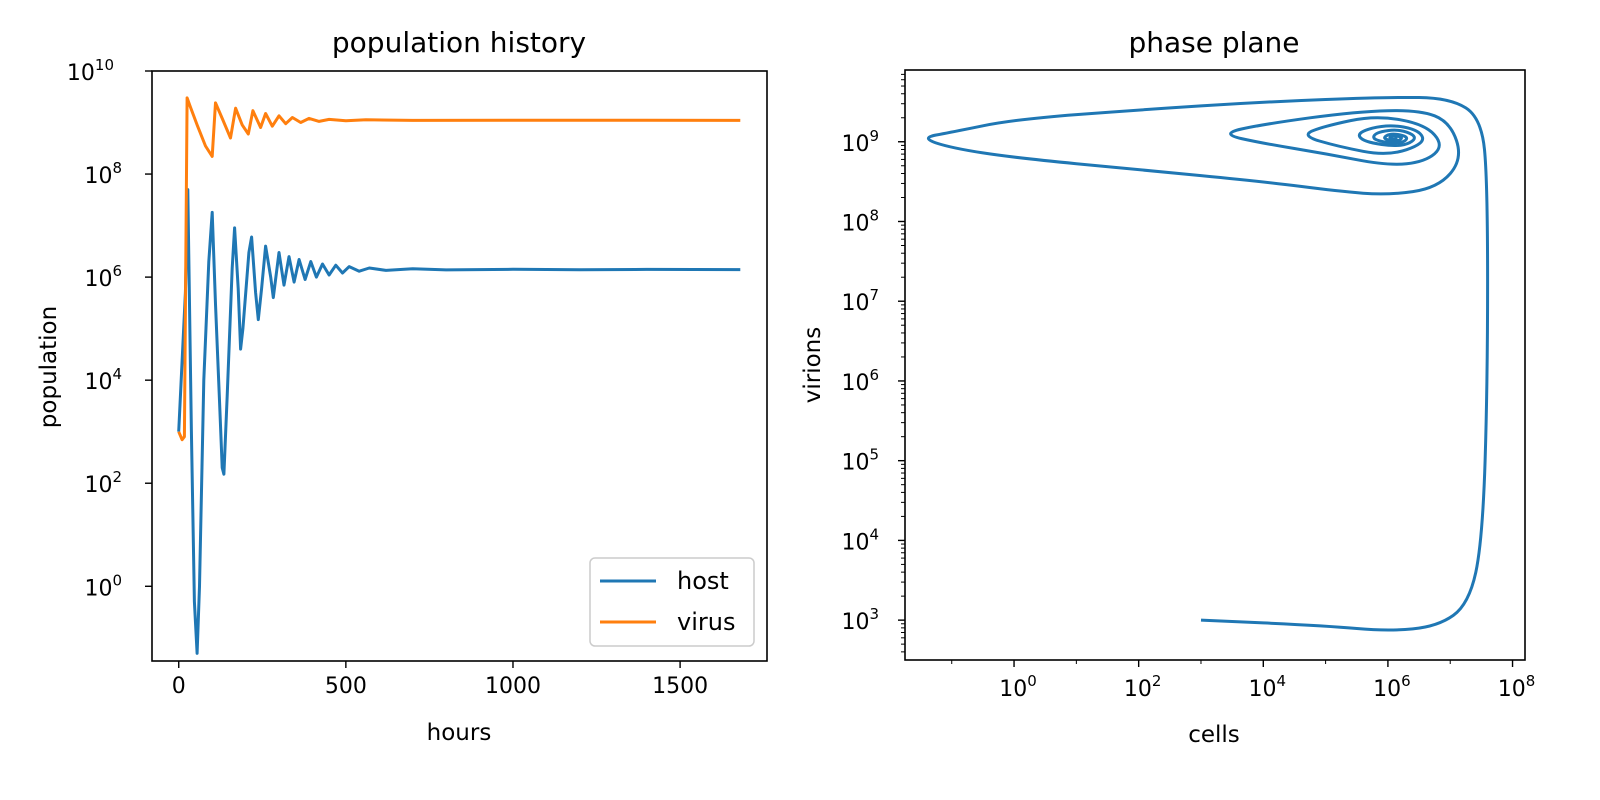 The width and height of the screenshot is (1600, 800). What do you see at coordinates (672, 602) in the screenshot?
I see `legend: host virus` at bounding box center [672, 602].